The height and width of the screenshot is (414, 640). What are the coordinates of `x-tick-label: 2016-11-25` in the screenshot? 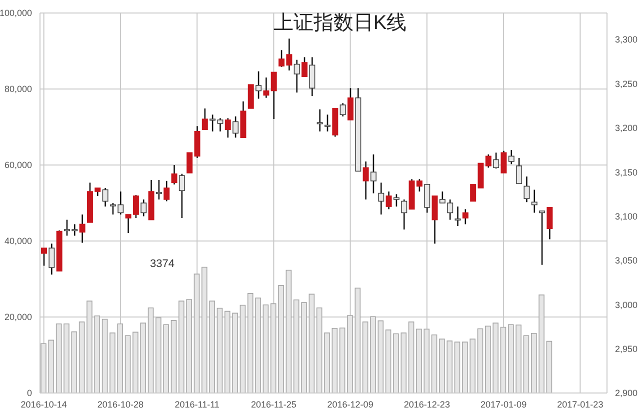 It's located at (273, 404).